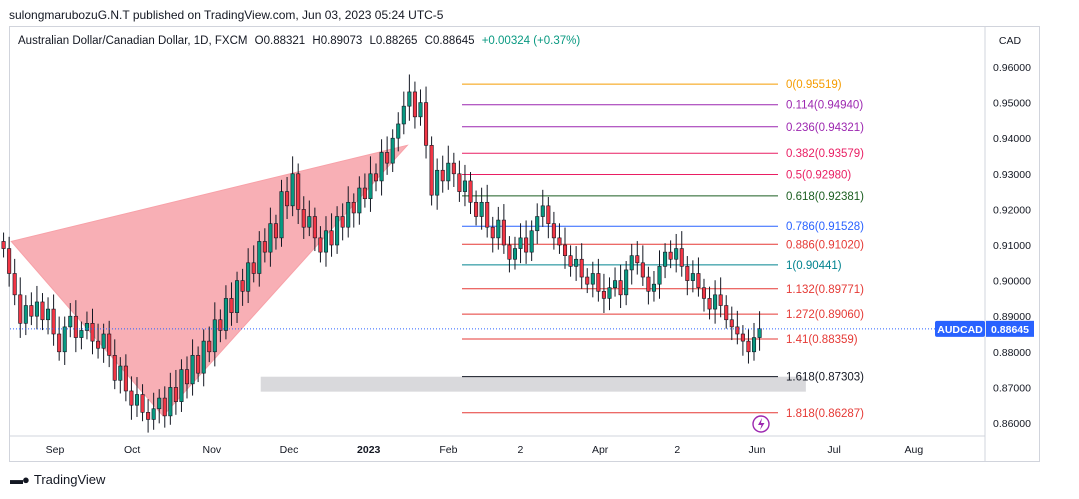 The height and width of the screenshot is (499, 1079). What do you see at coordinates (825, 414) in the screenshot?
I see `fib-level-label: 1.818(0.86287)` at bounding box center [825, 414].